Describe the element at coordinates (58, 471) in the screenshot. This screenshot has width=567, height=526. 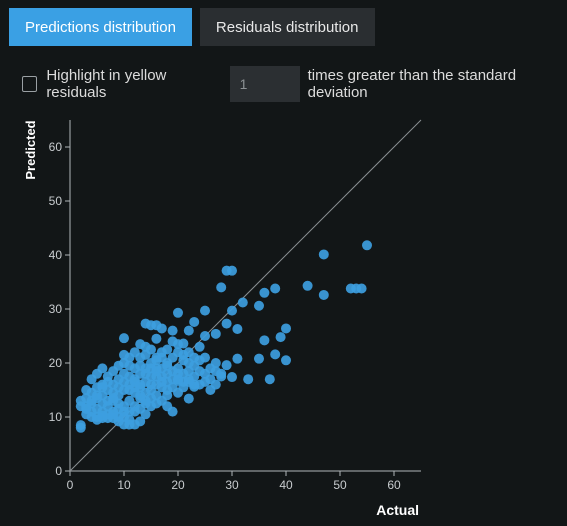
I see `y-tick-label: 0` at that location.